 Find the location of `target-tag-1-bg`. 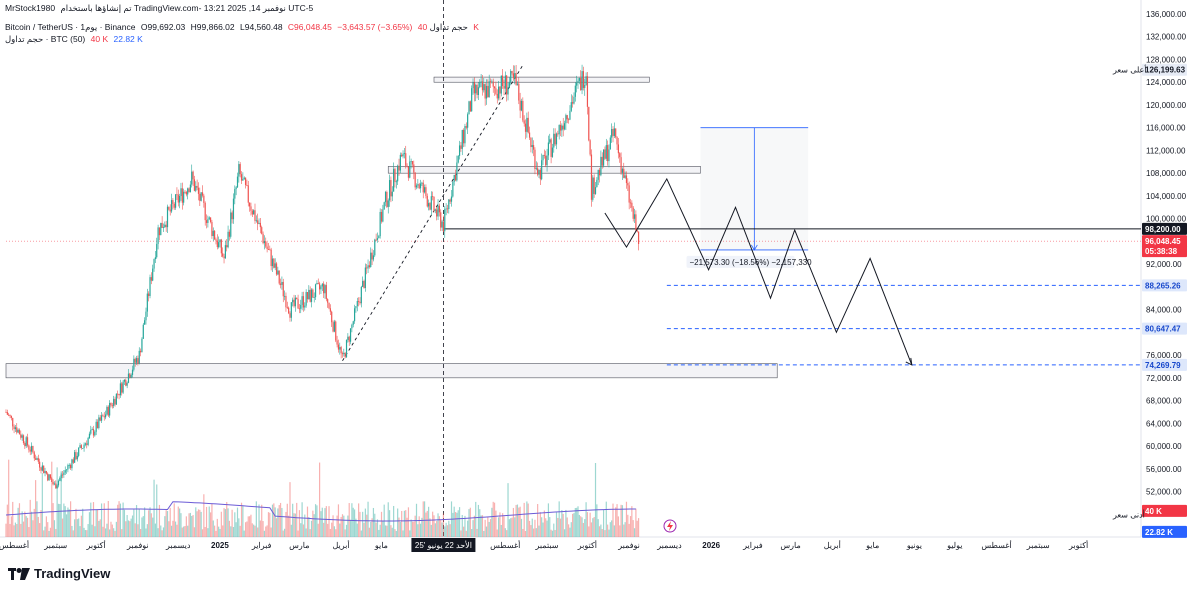

target-tag-1-bg is located at coordinates (1164, 285).